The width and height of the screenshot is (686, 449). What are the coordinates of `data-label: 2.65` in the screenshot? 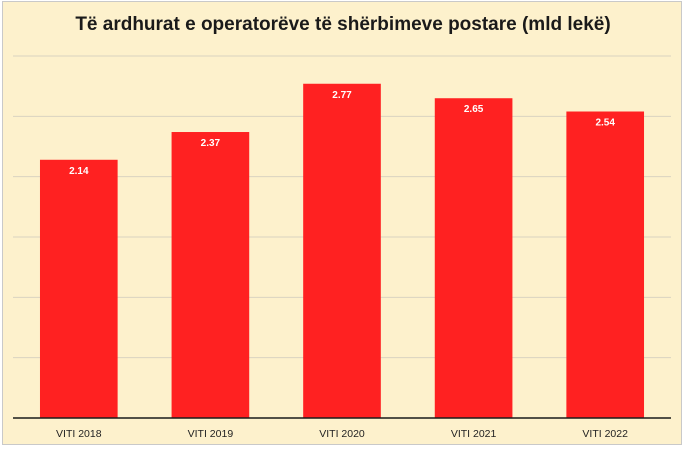 It's located at (474, 109).